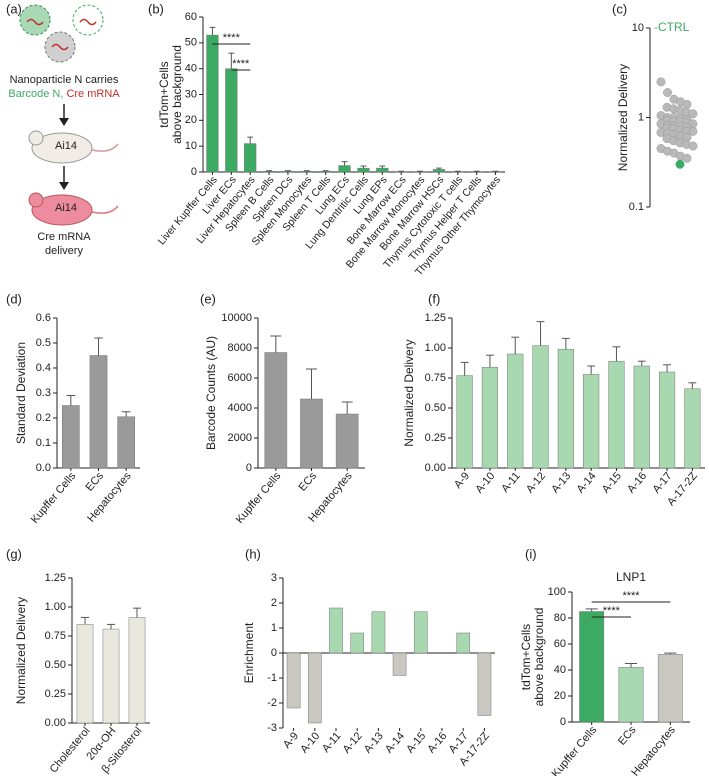  What do you see at coordinates (662, 483) in the screenshot?
I see `x-tick-label: A-17` at bounding box center [662, 483].